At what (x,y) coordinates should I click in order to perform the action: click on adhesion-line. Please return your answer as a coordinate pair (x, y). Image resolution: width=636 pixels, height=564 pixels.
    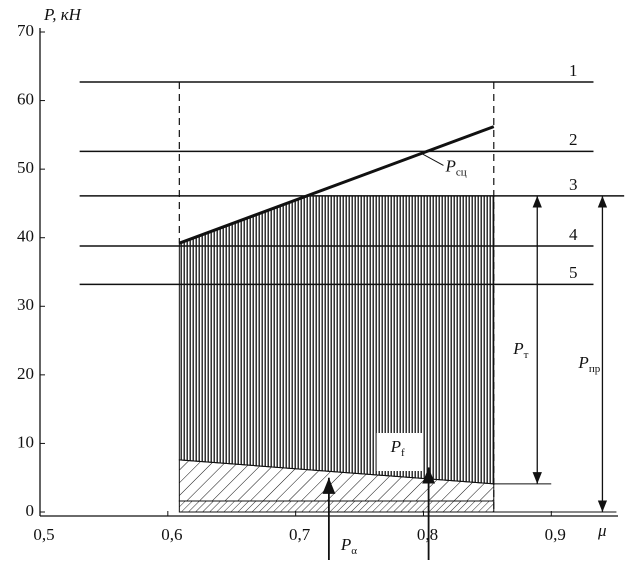
    Looking at the image, I should click on (336, 185).